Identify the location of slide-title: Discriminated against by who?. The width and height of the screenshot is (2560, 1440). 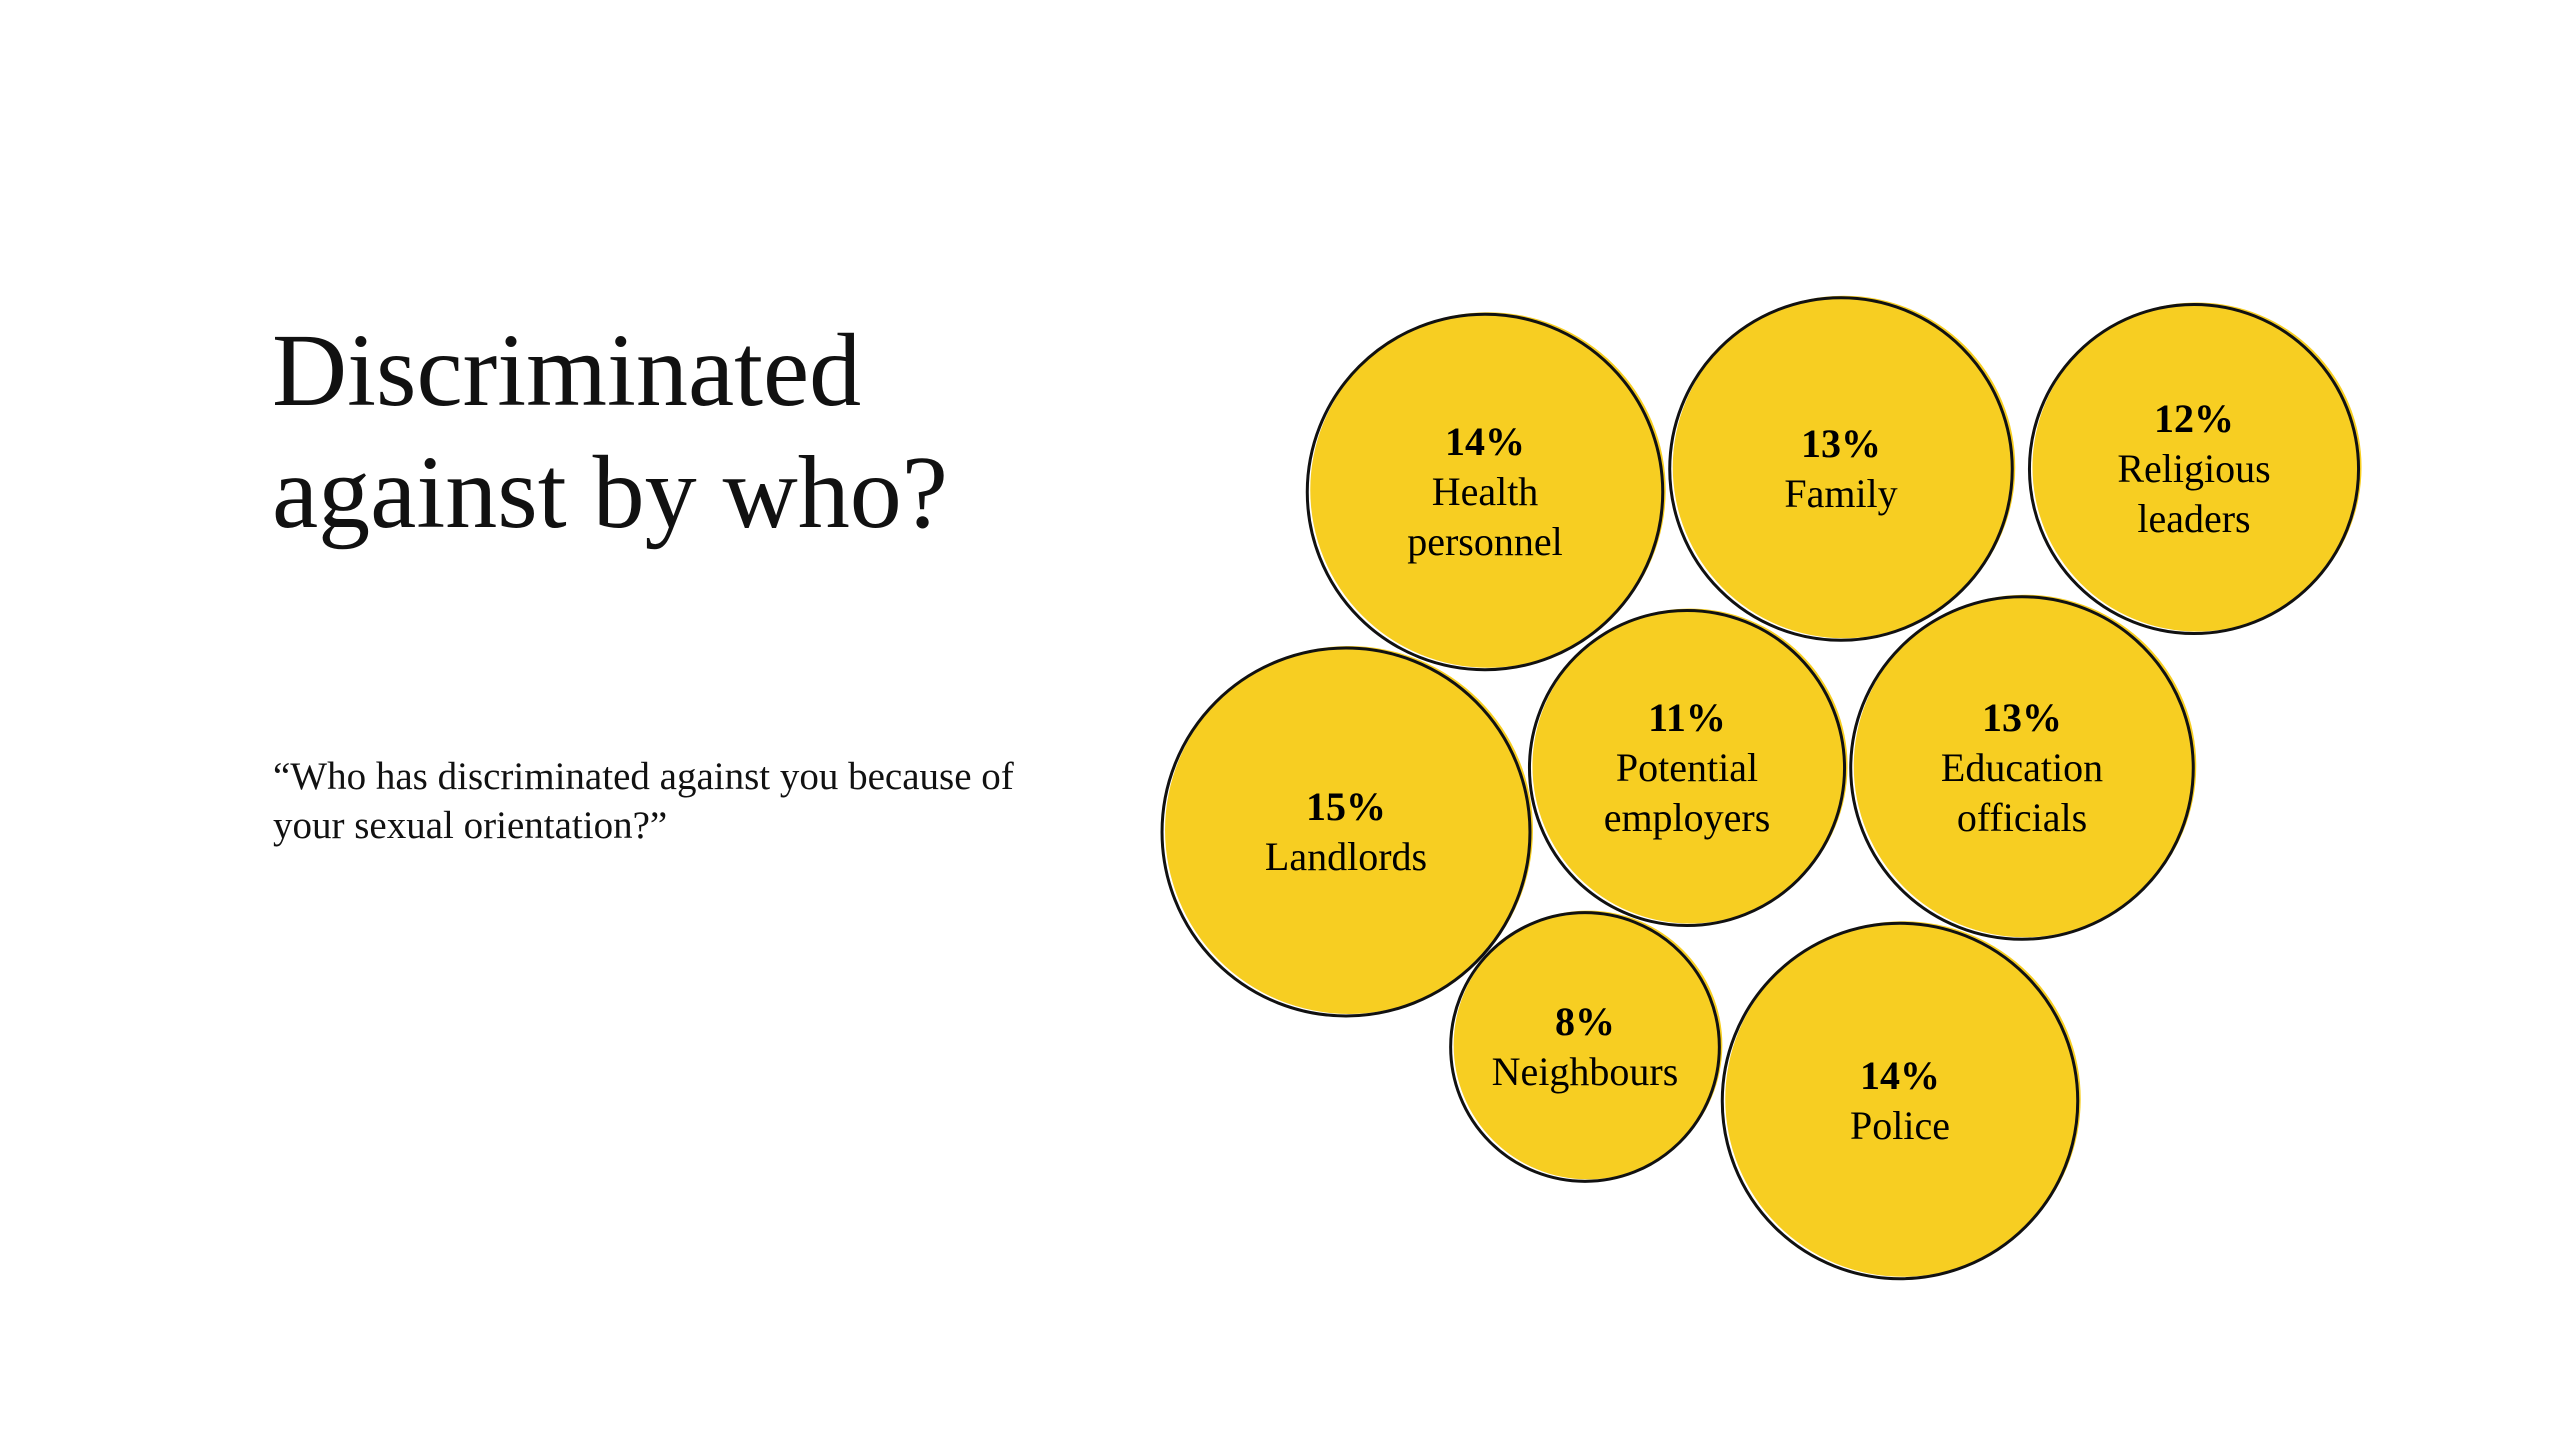
(610, 431).